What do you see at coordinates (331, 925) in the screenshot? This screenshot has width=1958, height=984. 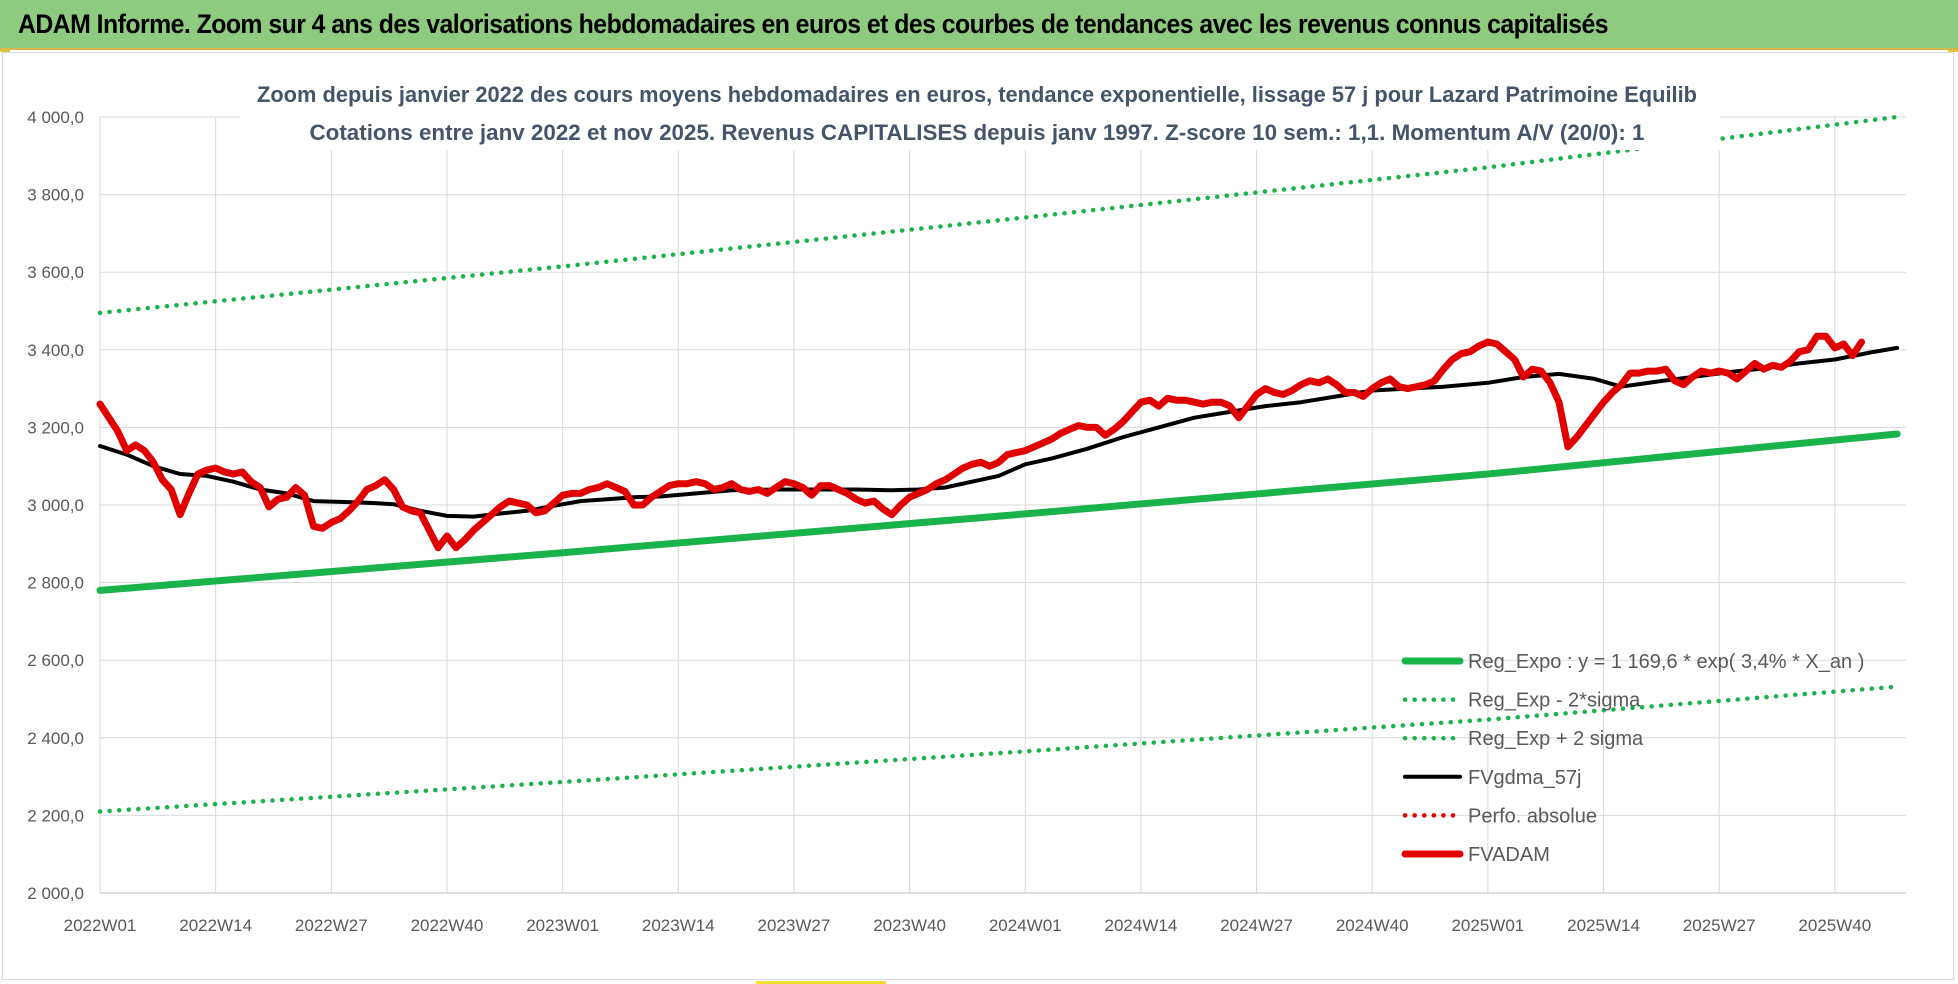 I see `x-tick-label: 2022W27` at bounding box center [331, 925].